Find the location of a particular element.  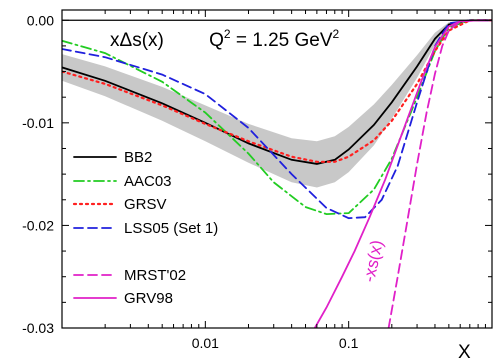

y-tick-label-1: -0.01 is located at coordinates (38, 123).